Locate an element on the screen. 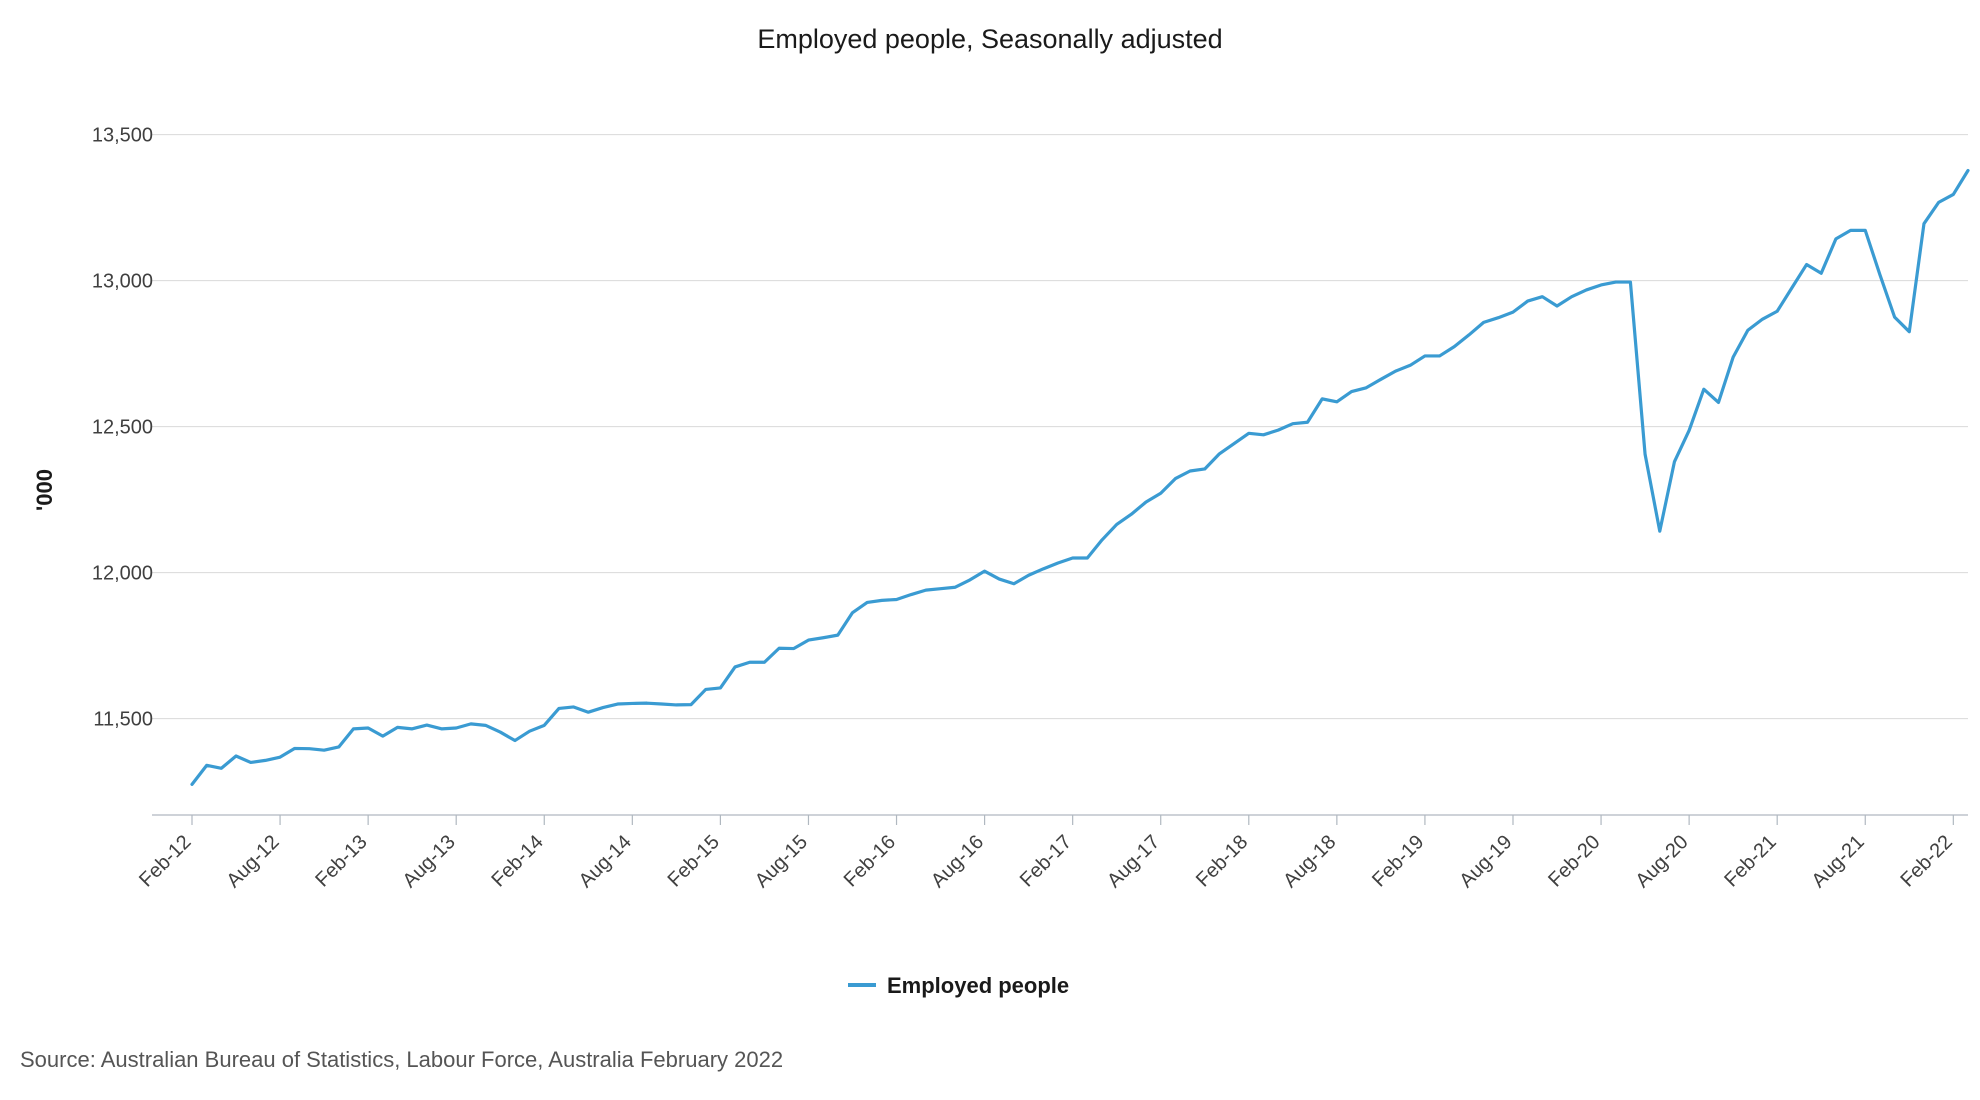  y-axis-label: '000 is located at coordinates (44, 490).